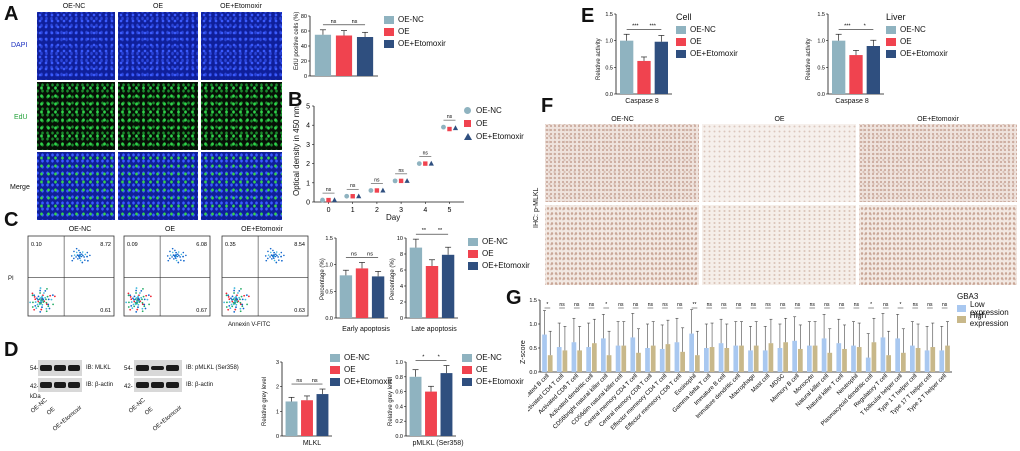  What do you see at coordinates (588, 16) in the screenshot?
I see `panel-label-e: E` at bounding box center [588, 16].